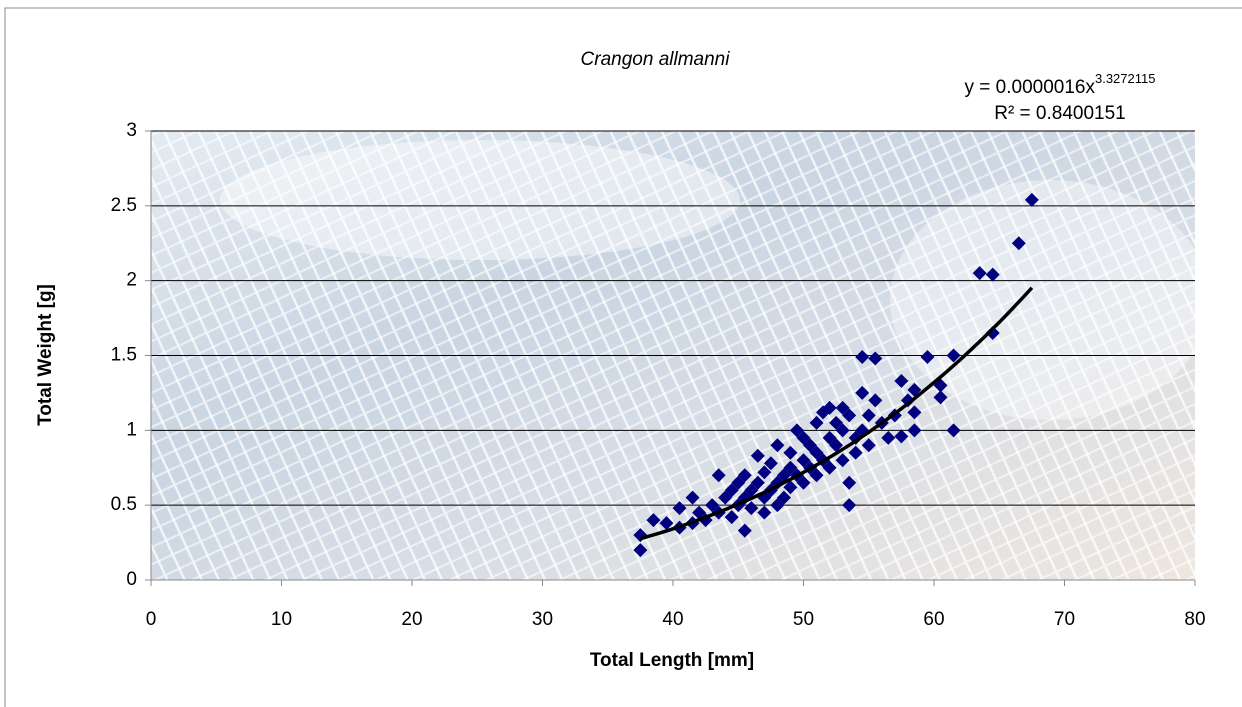 This screenshot has width=1242, height=707. I want to click on y-tick-label: 2.5, so click(124, 205).